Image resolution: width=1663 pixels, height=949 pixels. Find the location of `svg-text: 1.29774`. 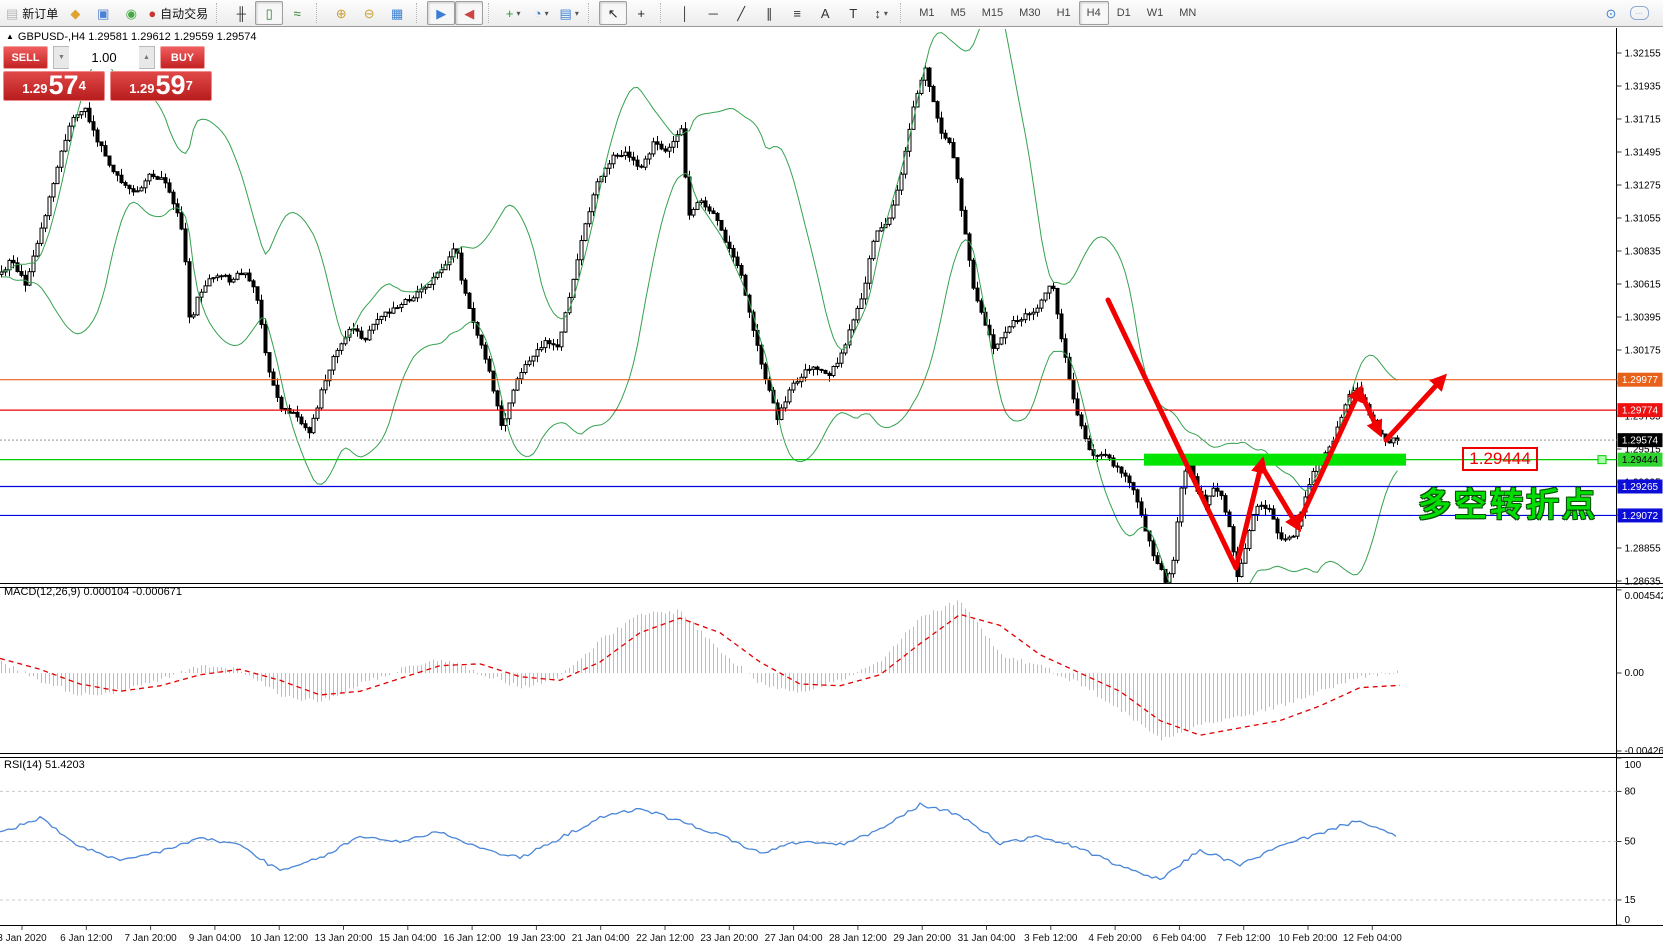

svg-text: 1.29774 is located at coordinates (1640, 411).